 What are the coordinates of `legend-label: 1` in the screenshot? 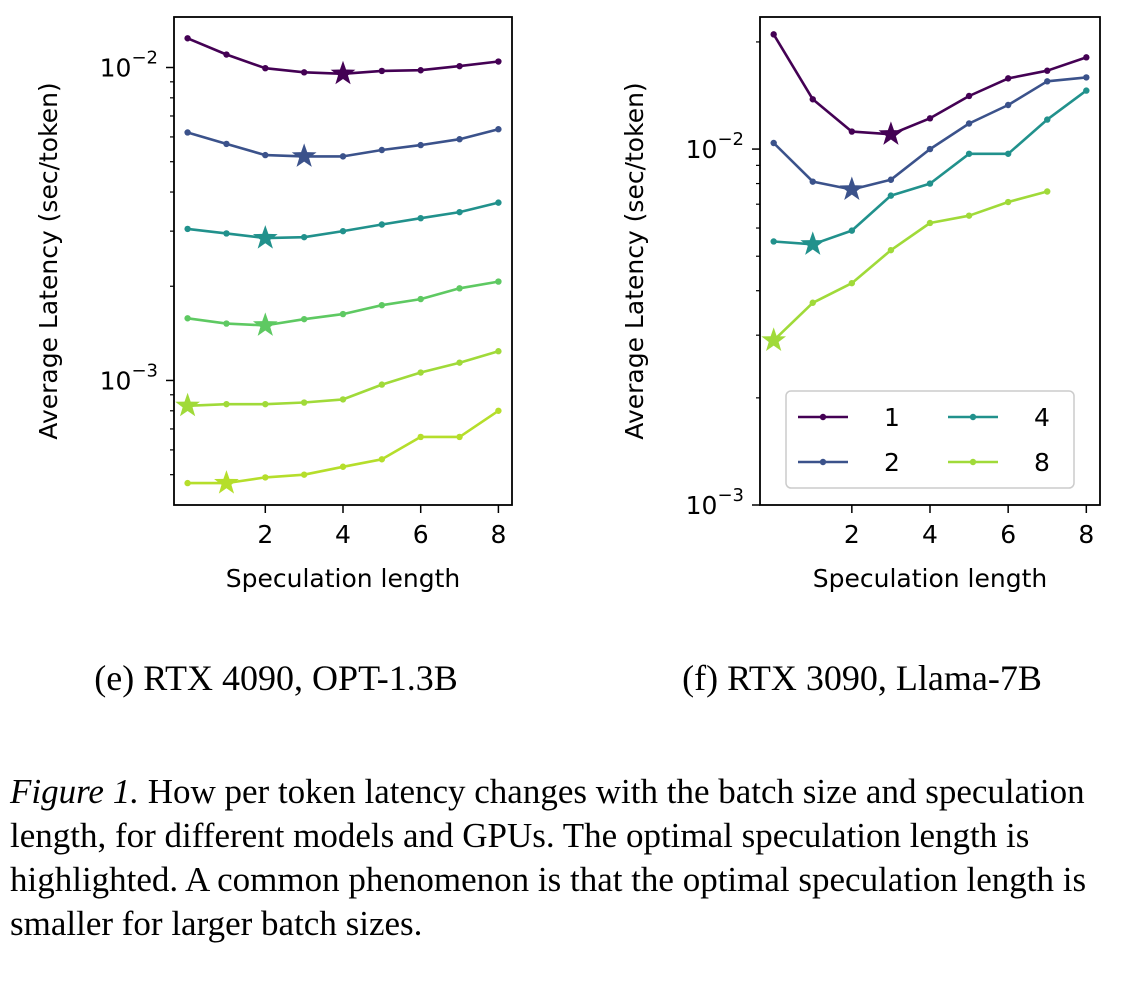 It's located at (892, 417).